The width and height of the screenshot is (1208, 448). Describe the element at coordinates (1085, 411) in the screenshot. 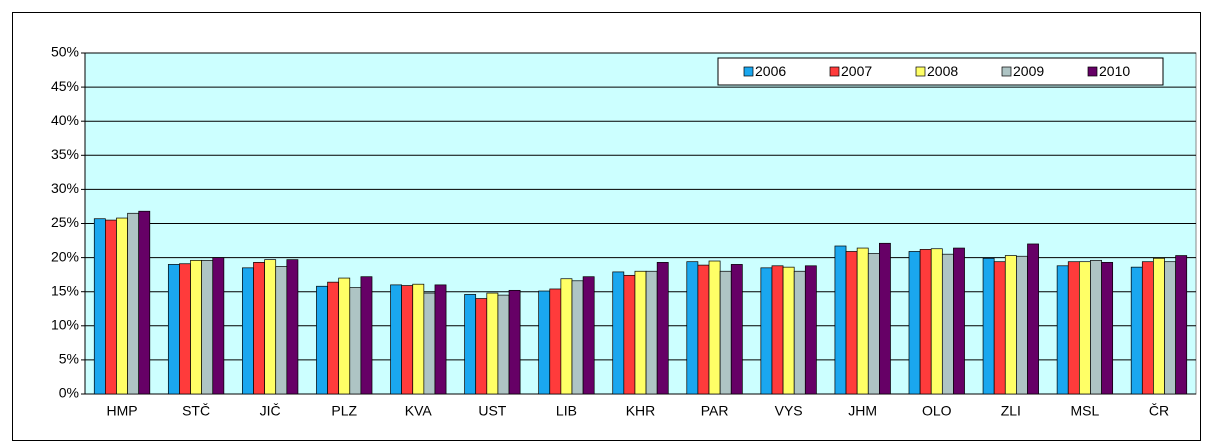

I see `x-tick-label: MSL` at that location.